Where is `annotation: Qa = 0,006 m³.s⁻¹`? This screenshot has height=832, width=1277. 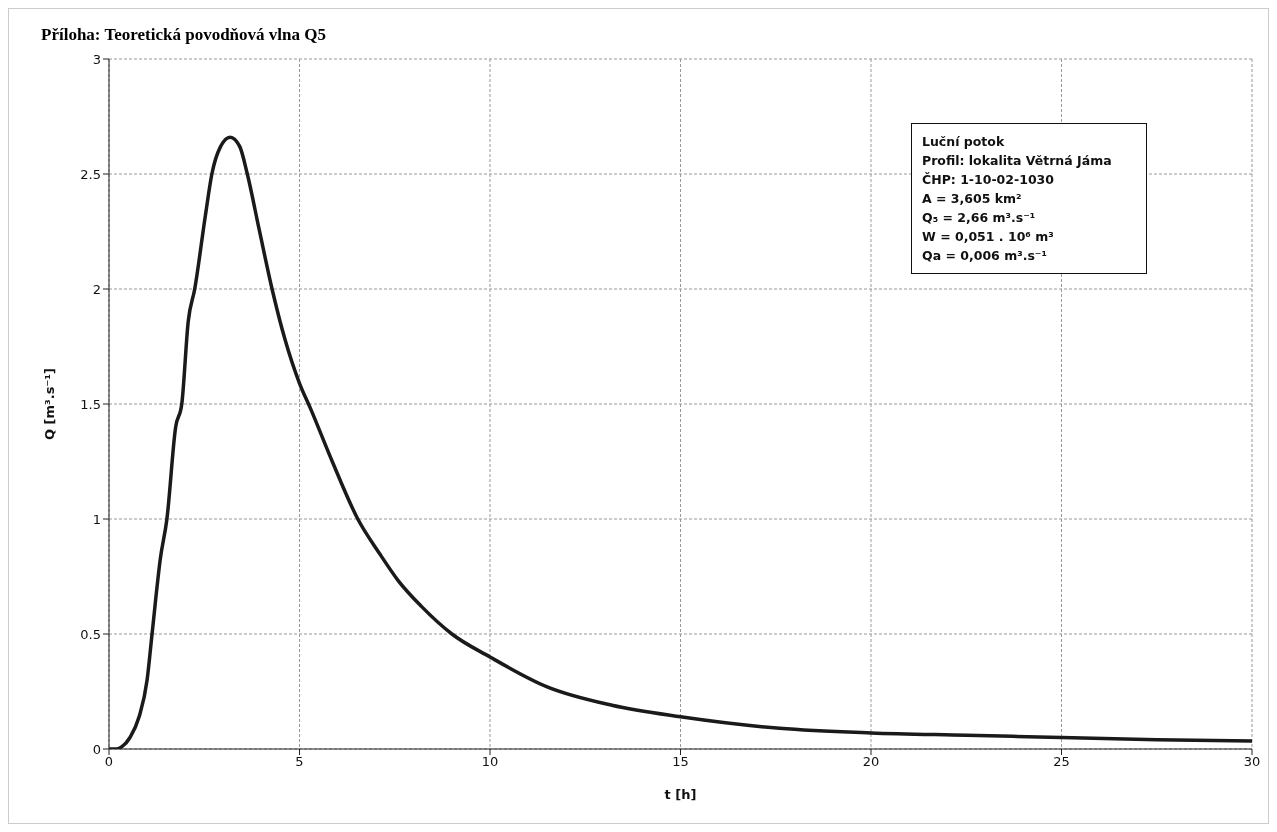
annotation: Qa = 0,006 m³.s⁻¹ is located at coordinates (985, 256).